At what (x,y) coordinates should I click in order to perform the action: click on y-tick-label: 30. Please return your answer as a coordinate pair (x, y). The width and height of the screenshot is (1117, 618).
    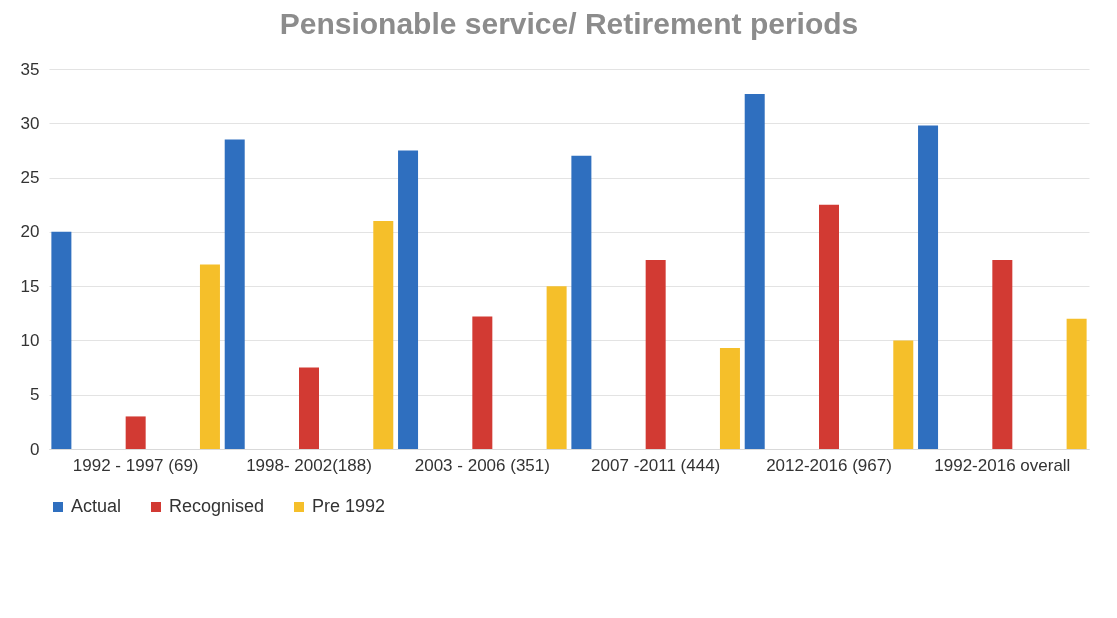
    Looking at the image, I should click on (30, 123).